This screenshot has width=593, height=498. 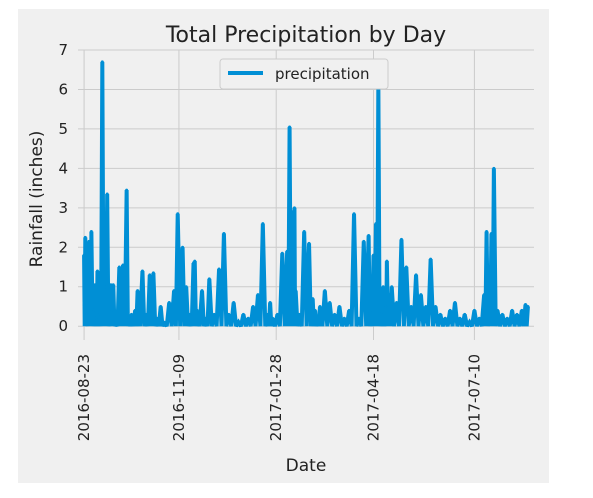 I want to click on x-tick-label: 2017-04-18, so click(x=373, y=397).